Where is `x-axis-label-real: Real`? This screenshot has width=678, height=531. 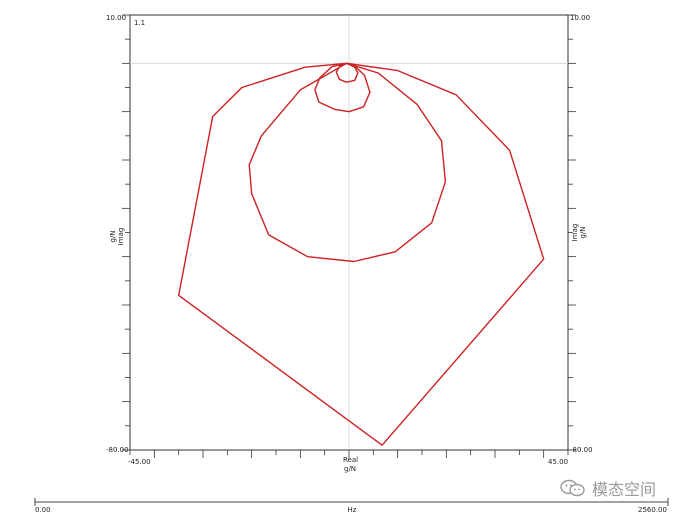 x-axis-label-real: Real is located at coordinates (350, 460).